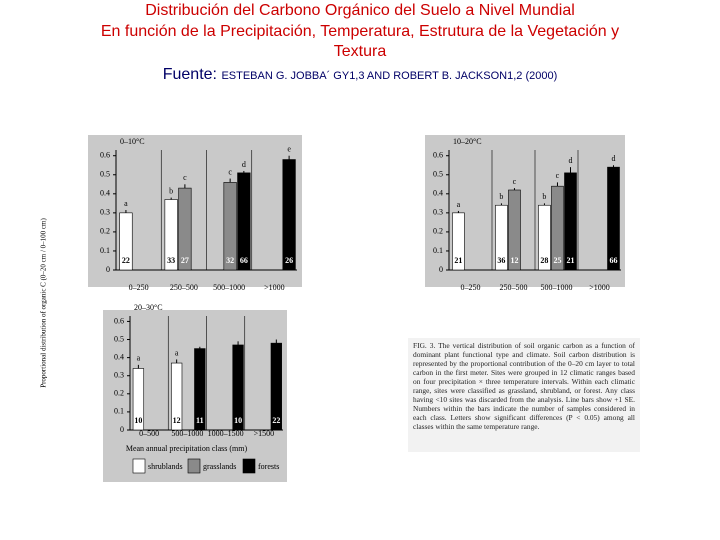 This screenshot has height=540, width=720. I want to click on sample-count: 11, so click(200, 420).